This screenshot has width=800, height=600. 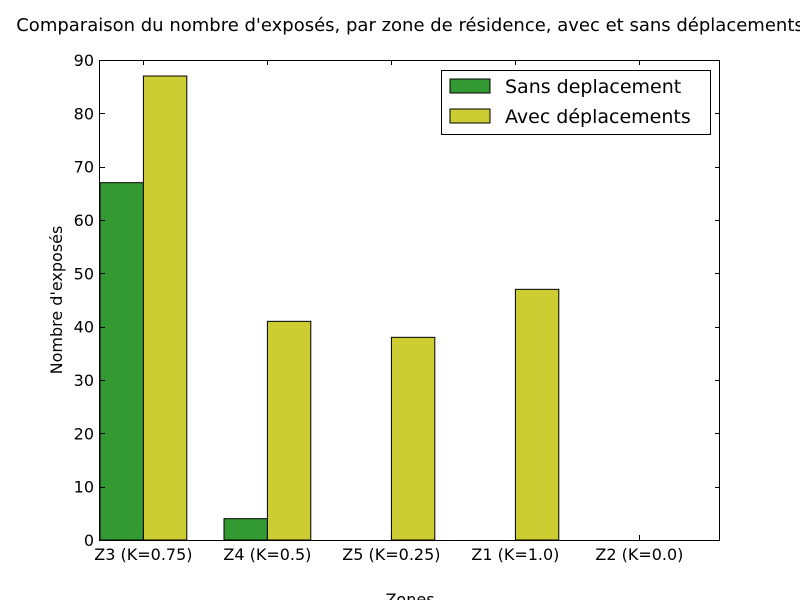 I want to click on legend-swatch-avec-deplacements, so click(x=470, y=116).